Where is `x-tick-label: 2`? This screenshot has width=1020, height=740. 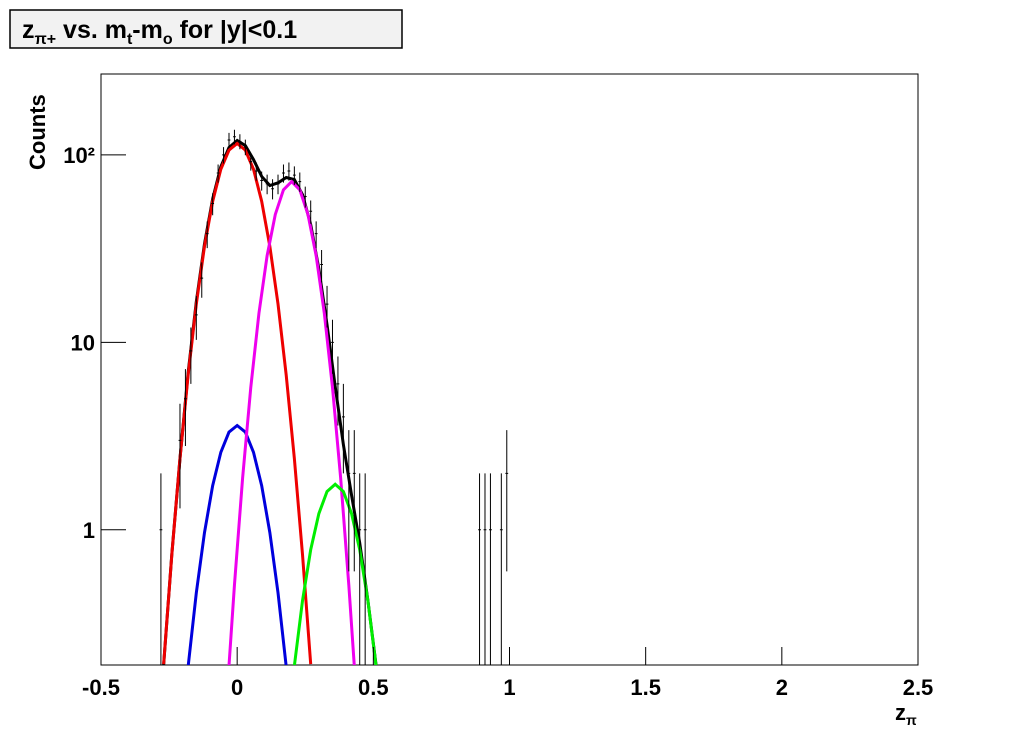
x-tick-label: 2 is located at coordinates (782, 687).